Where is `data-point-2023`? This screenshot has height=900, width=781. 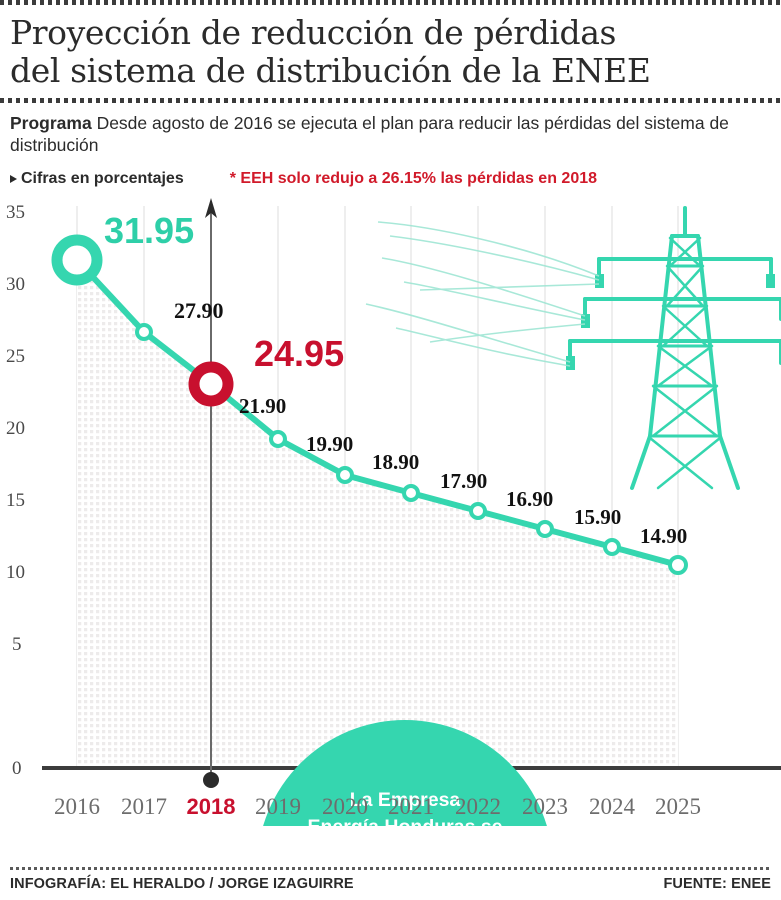 data-point-2023 is located at coordinates (545, 529).